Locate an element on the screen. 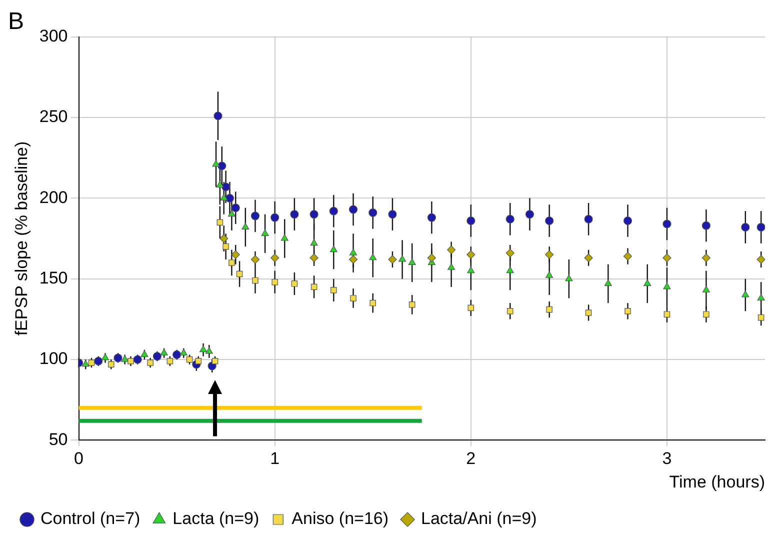  legend-label: Lacta (n=9) is located at coordinates (216, 518).